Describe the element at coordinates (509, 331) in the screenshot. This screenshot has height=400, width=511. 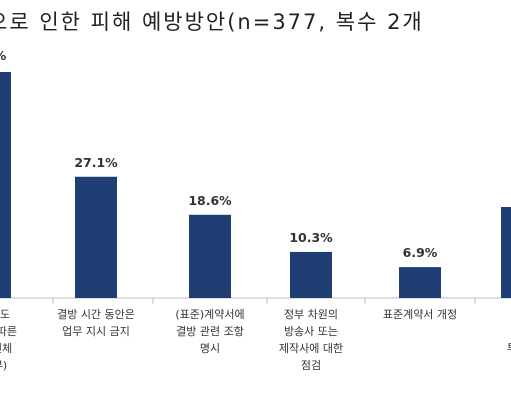
I see `category-label-6: 프로기획투입되` at that location.